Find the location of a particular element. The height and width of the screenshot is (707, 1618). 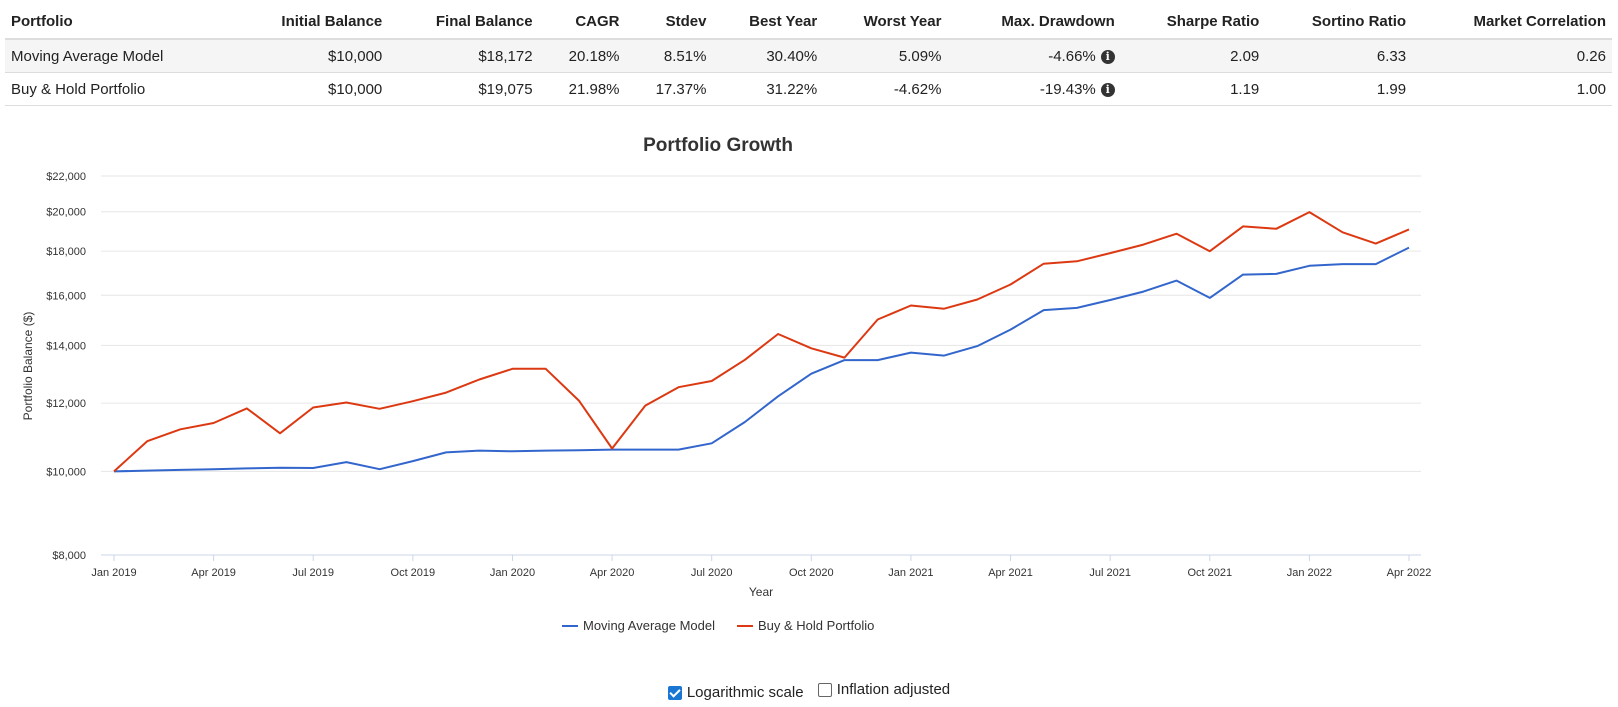

col-final-balance: Final Balance is located at coordinates (463, 22).